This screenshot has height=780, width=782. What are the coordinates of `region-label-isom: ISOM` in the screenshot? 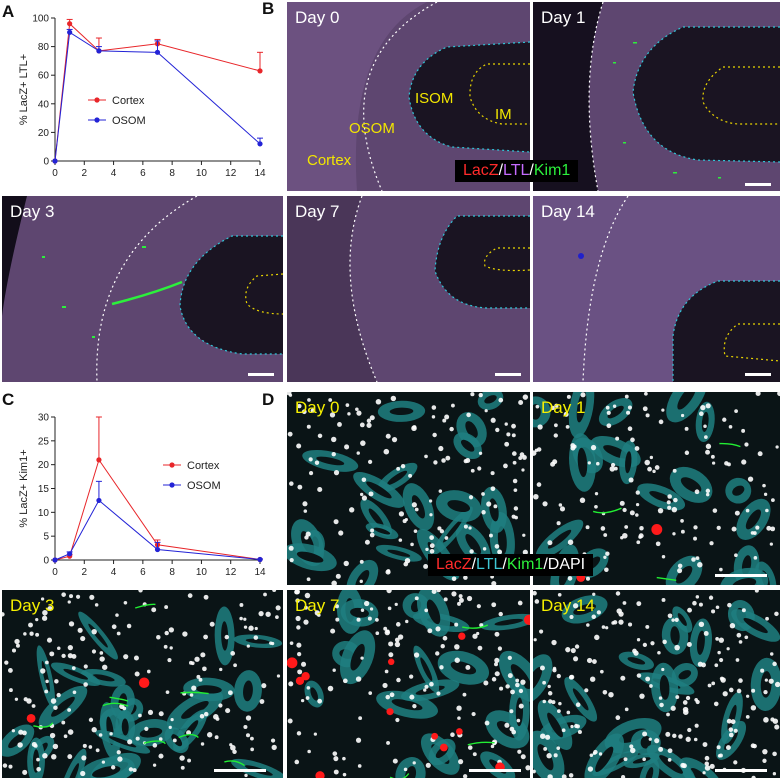 It's located at (434, 98).